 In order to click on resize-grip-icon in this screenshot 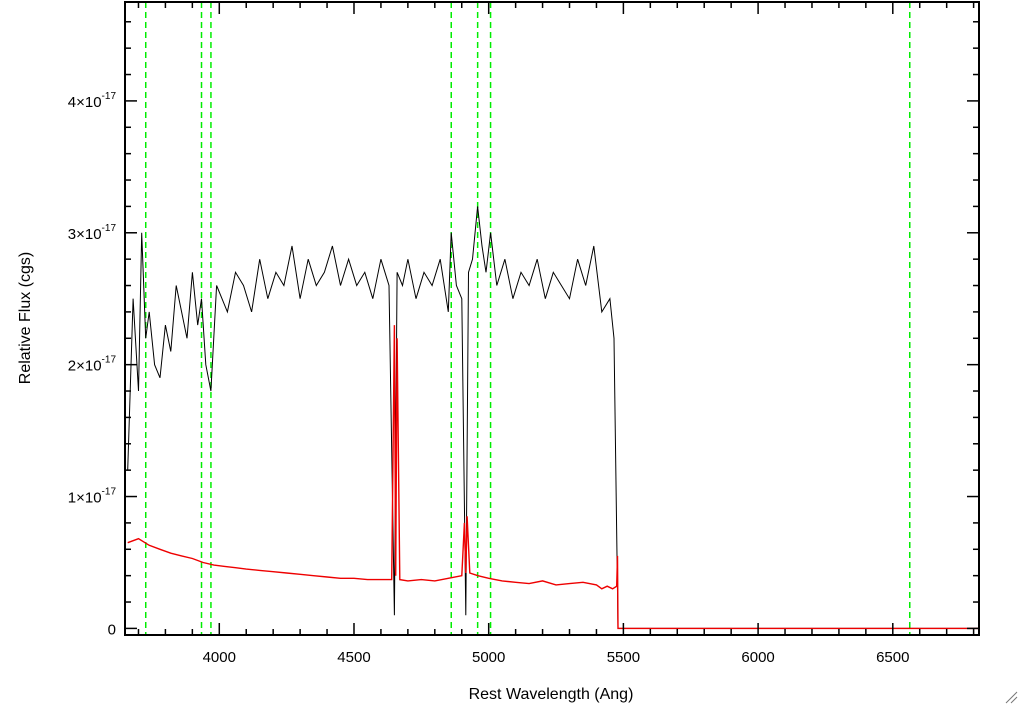, I will do `click(1011, 697)`.